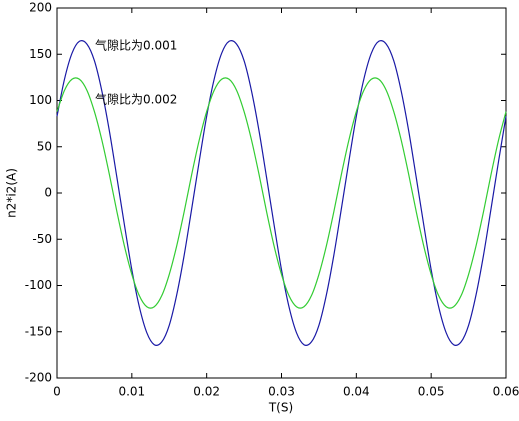  What do you see at coordinates (40, 54) in the screenshot?
I see `y-tick-label: 150` at bounding box center [40, 54].